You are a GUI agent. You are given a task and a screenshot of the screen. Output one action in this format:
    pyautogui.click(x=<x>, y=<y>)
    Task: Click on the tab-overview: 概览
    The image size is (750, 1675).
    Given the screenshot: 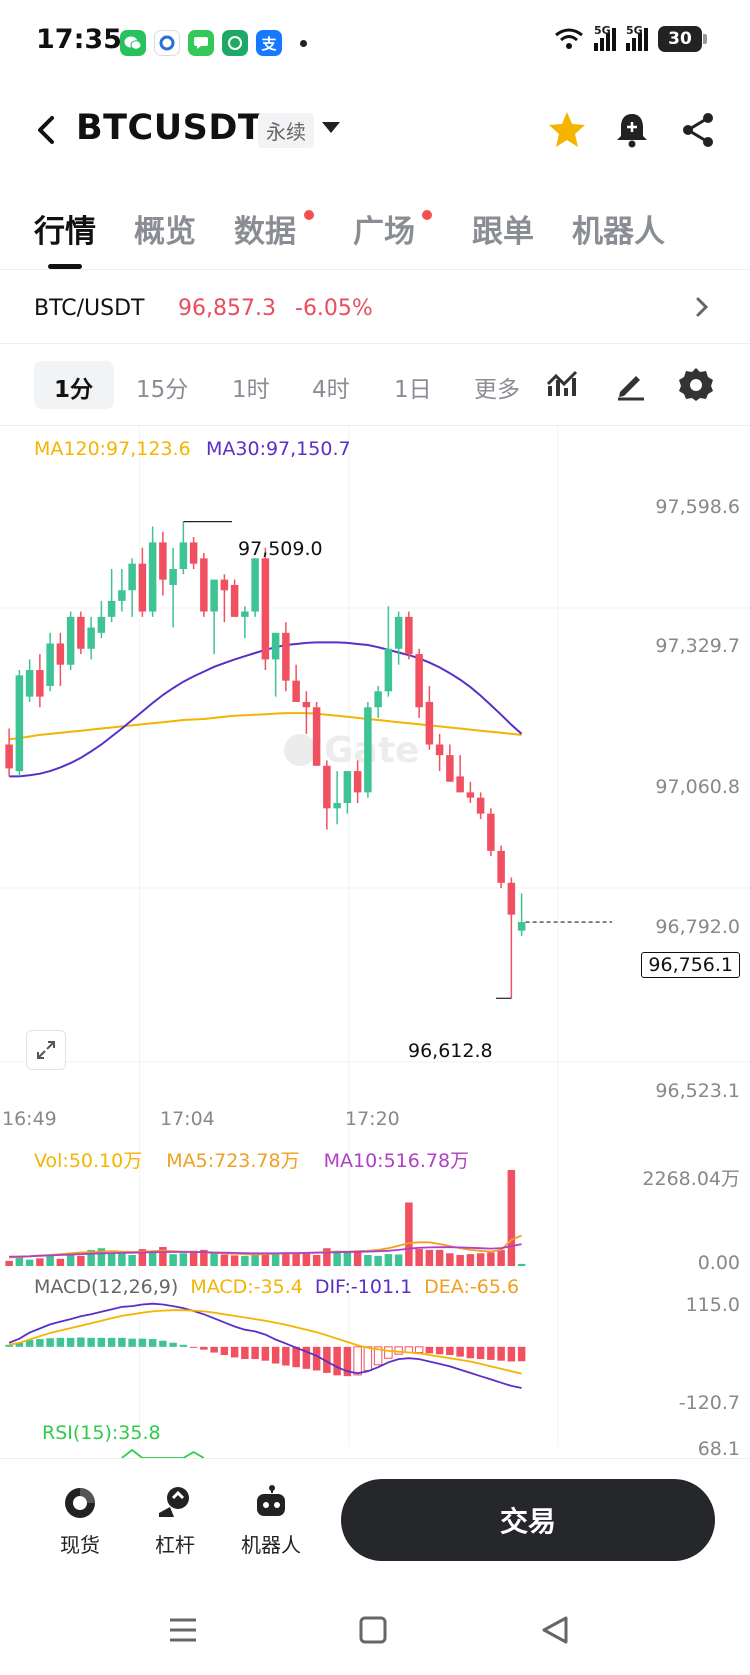 What is the action you would take?
    pyautogui.click(x=165, y=232)
    